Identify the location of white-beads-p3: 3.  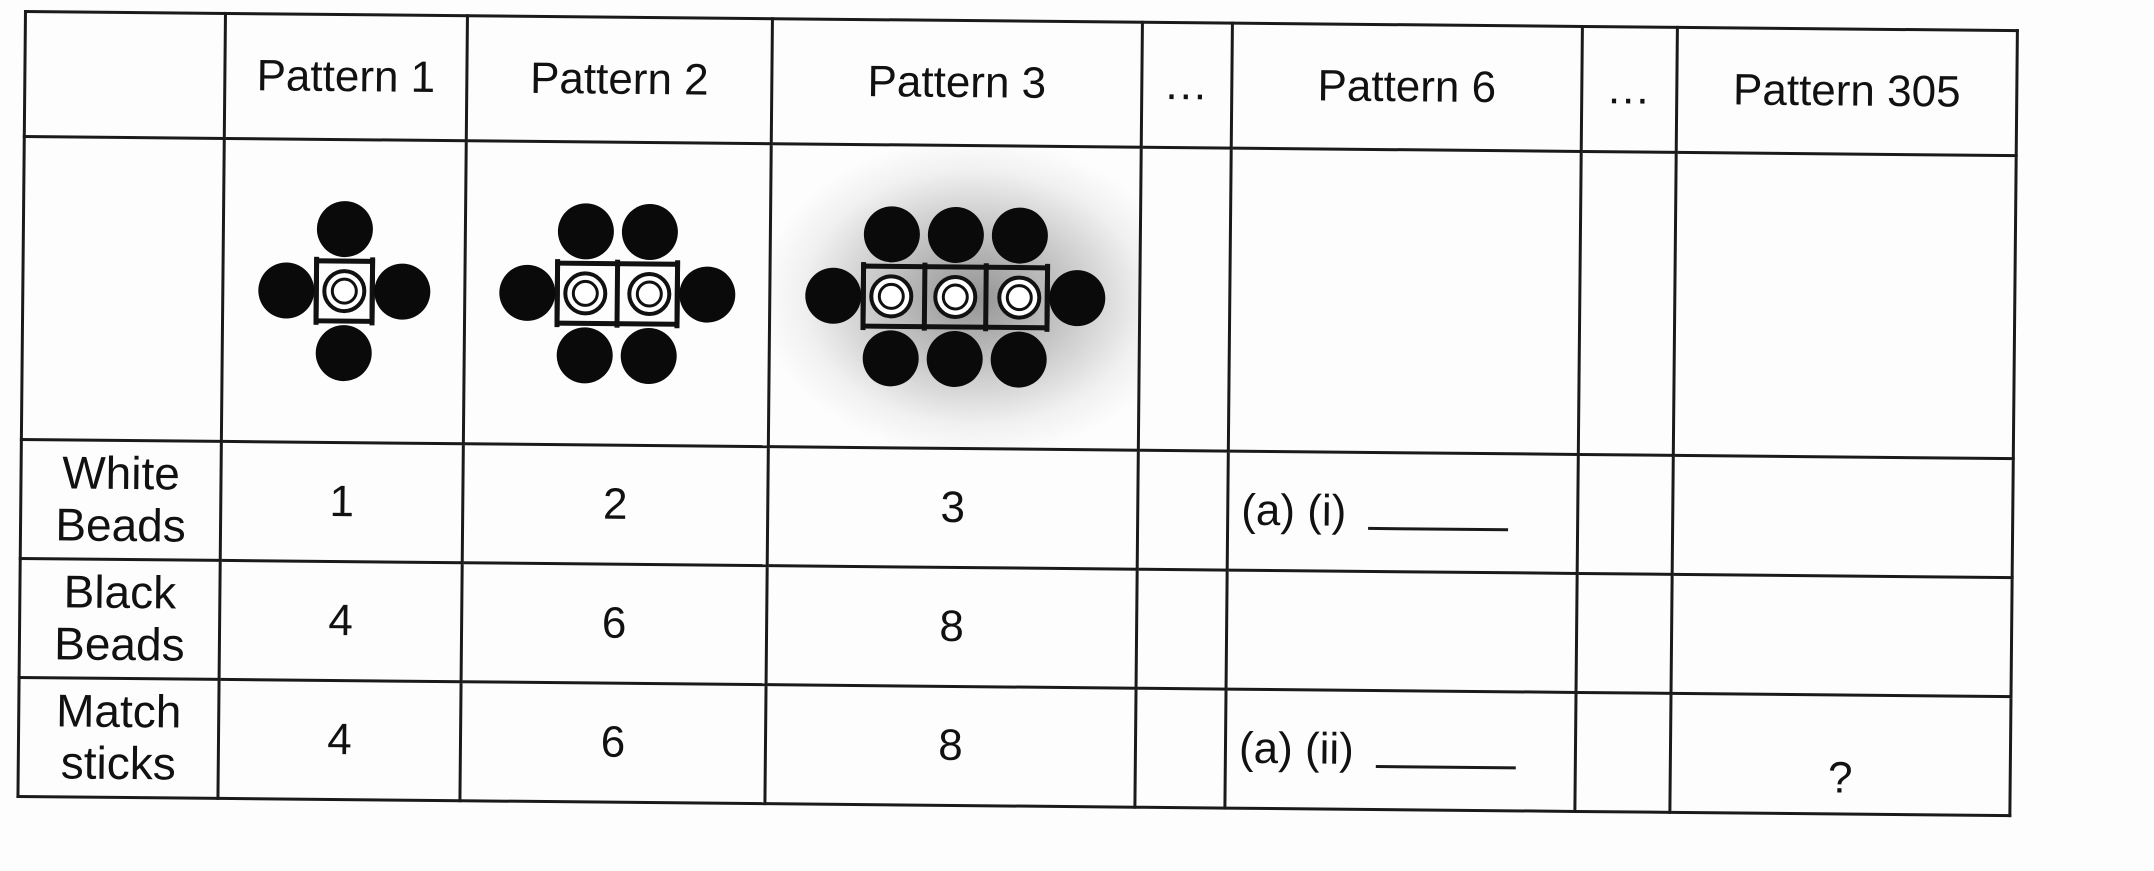
(953, 508).